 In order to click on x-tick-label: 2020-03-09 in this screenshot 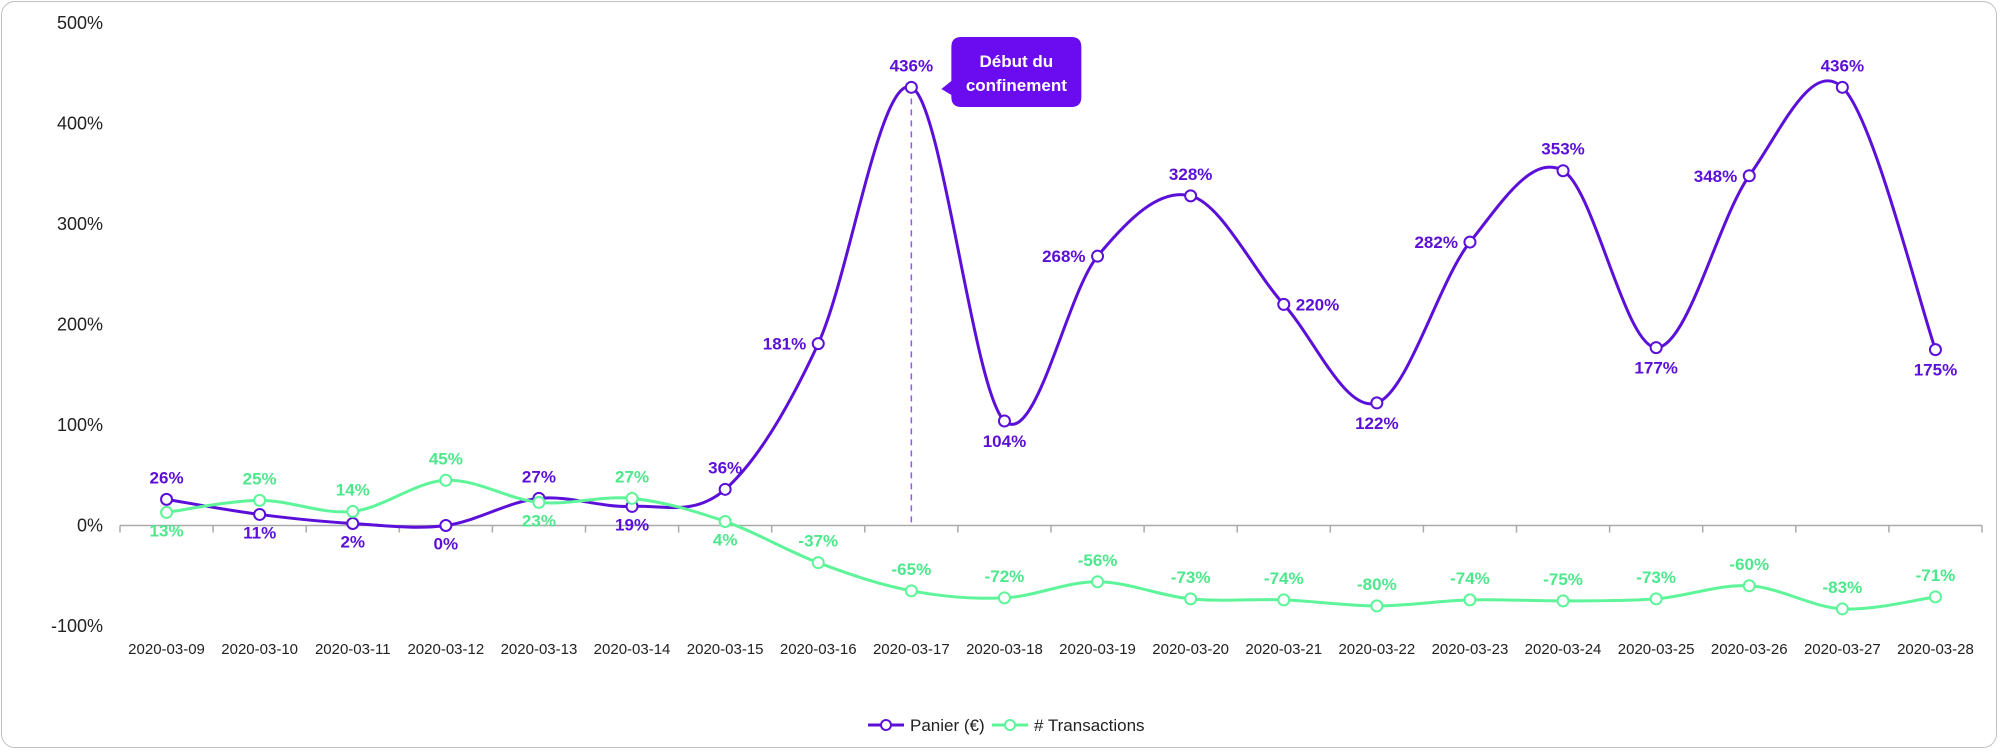, I will do `click(166, 649)`.